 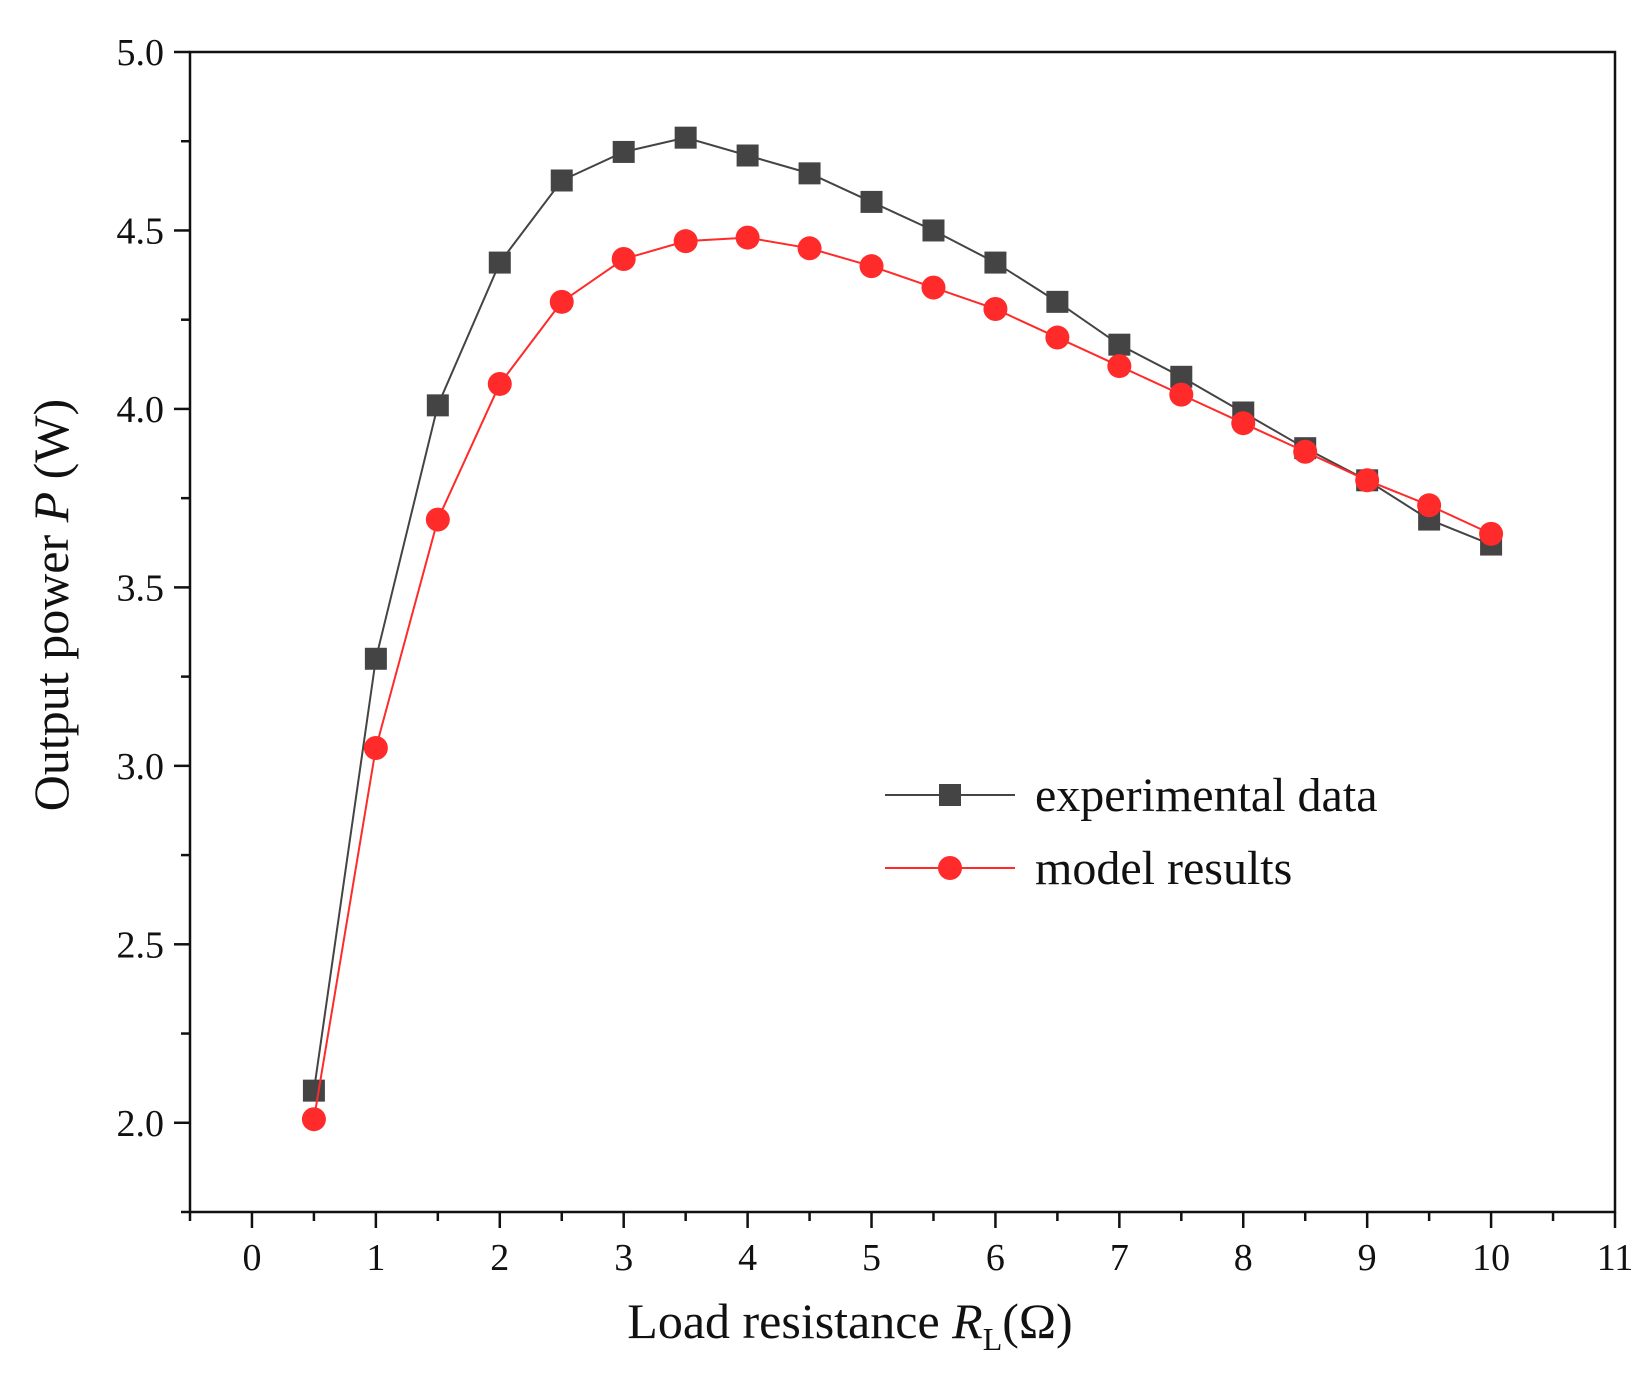 What do you see at coordinates (153, 623) in the screenshot?
I see `y-axis: 2.0 2.5 3.0 3.5 4.0 4.5 5.0` at bounding box center [153, 623].